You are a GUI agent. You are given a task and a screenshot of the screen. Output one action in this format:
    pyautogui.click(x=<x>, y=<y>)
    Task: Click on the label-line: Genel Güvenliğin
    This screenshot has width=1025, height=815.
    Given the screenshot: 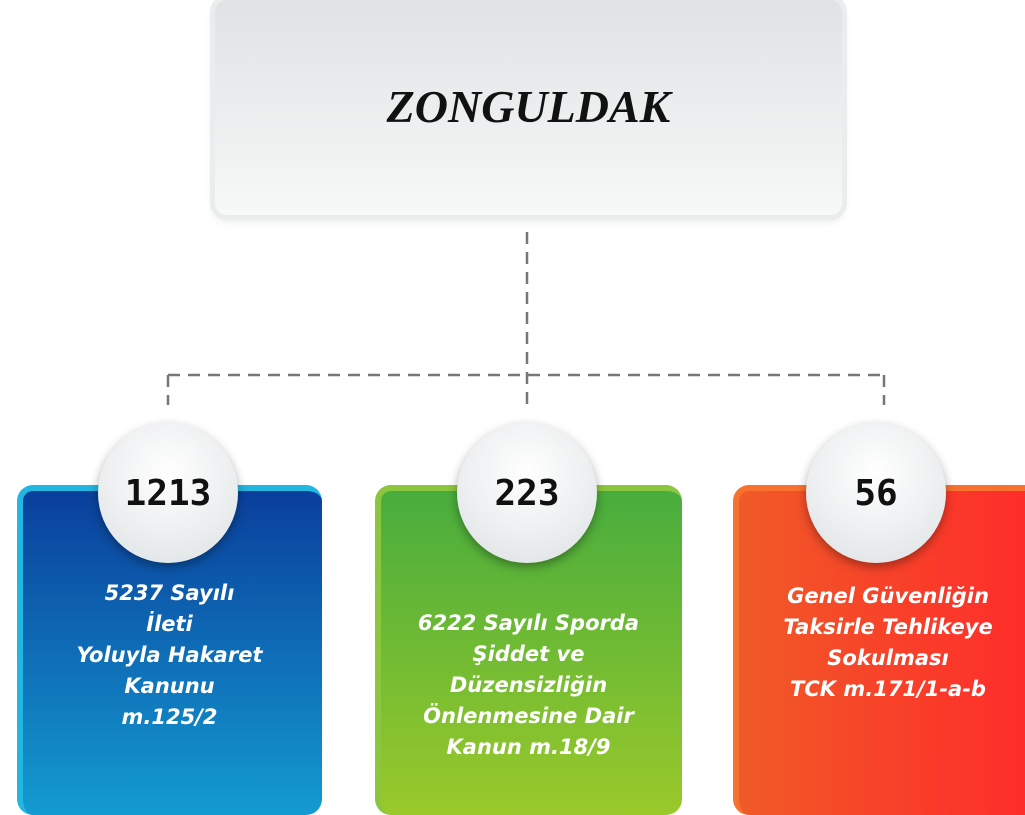 What is the action you would take?
    pyautogui.click(x=888, y=596)
    